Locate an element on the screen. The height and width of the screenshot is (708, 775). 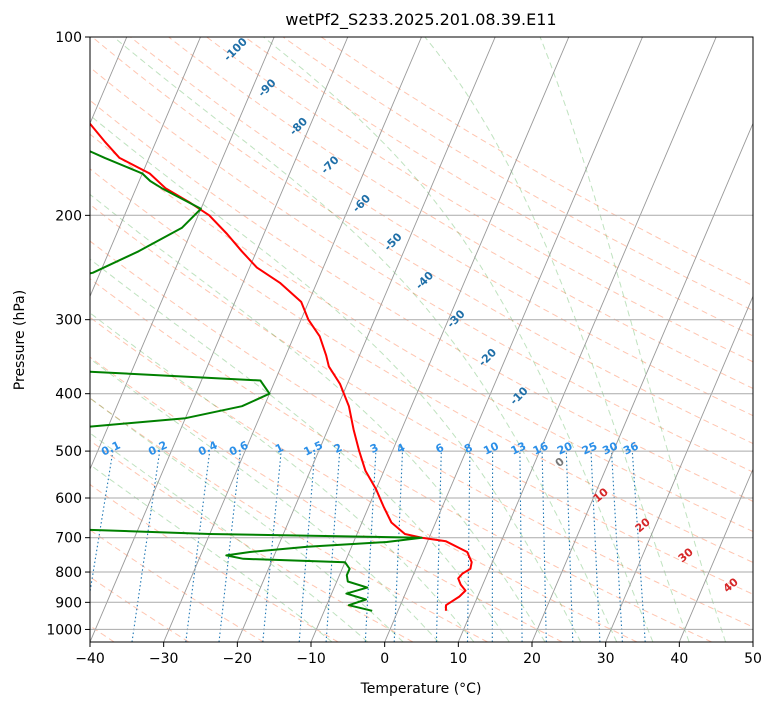
mixing-ratio-label: 25 is located at coordinates (589, 448).